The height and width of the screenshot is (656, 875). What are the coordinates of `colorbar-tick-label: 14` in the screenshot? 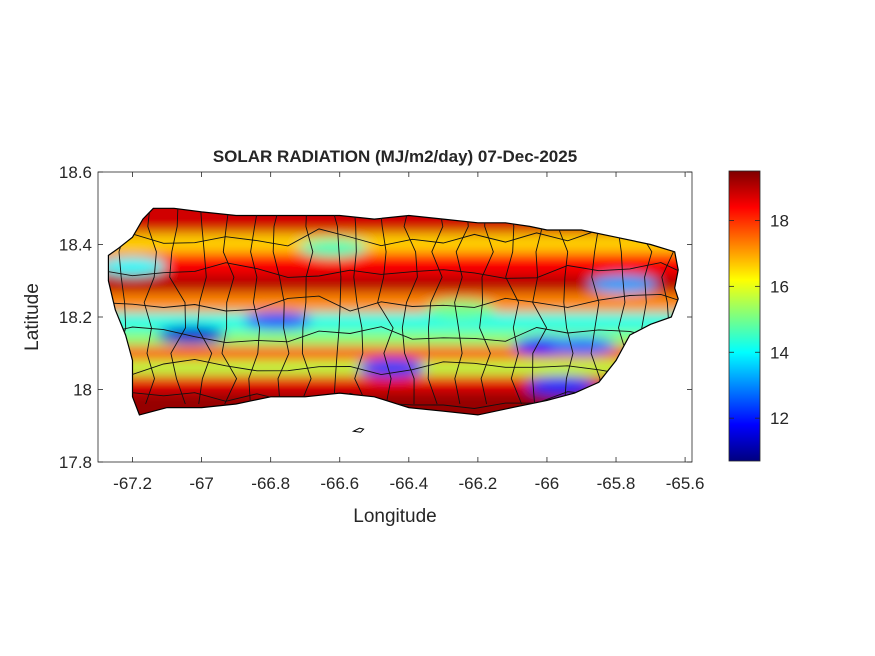 It's located at (779, 352).